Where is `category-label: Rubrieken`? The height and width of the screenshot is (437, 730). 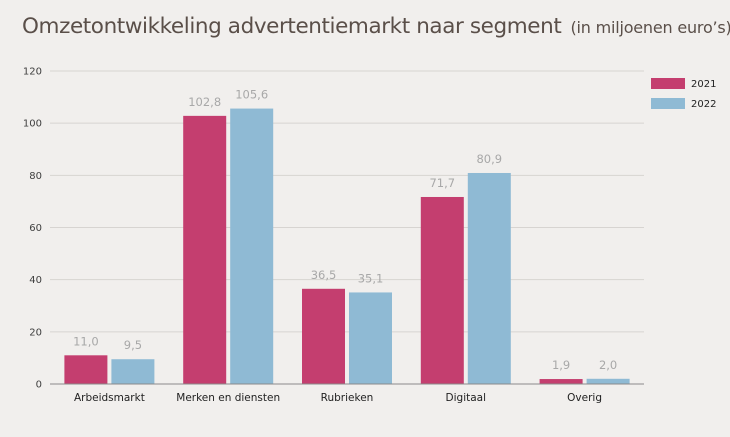
category-label: Rubrieken is located at coordinates (347, 398).